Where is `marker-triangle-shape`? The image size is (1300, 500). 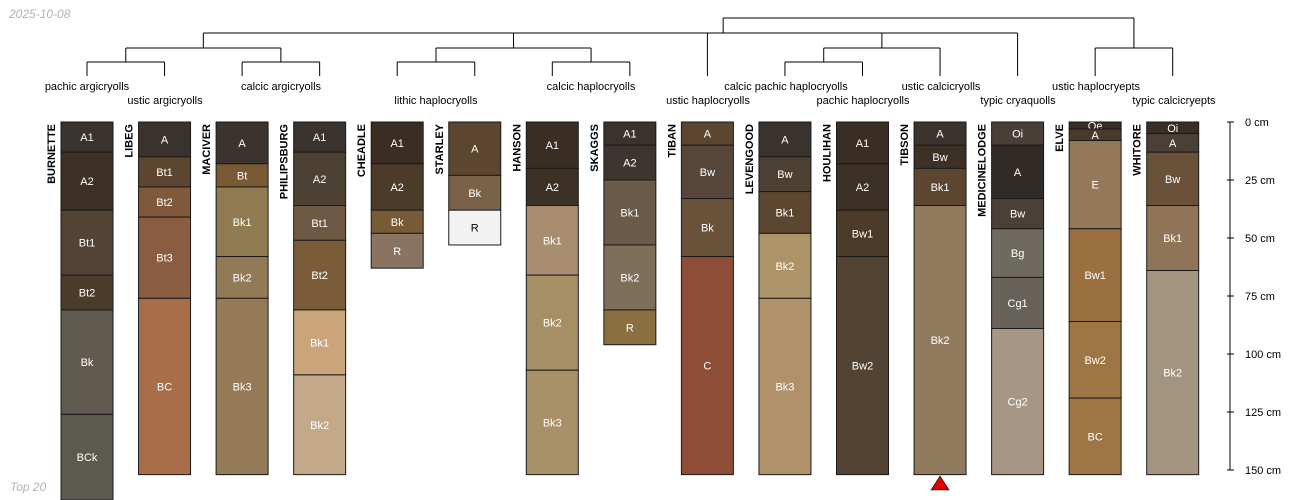 marker-triangle-shape is located at coordinates (940, 483).